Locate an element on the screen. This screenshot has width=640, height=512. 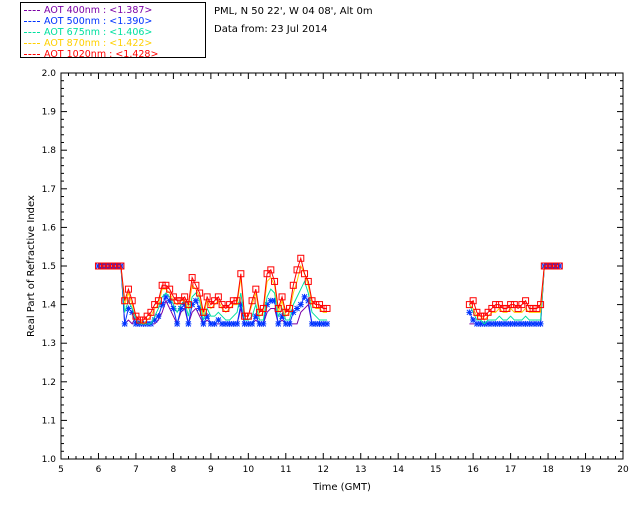
y-tick-label: 1.3 is located at coordinates (49, 344).